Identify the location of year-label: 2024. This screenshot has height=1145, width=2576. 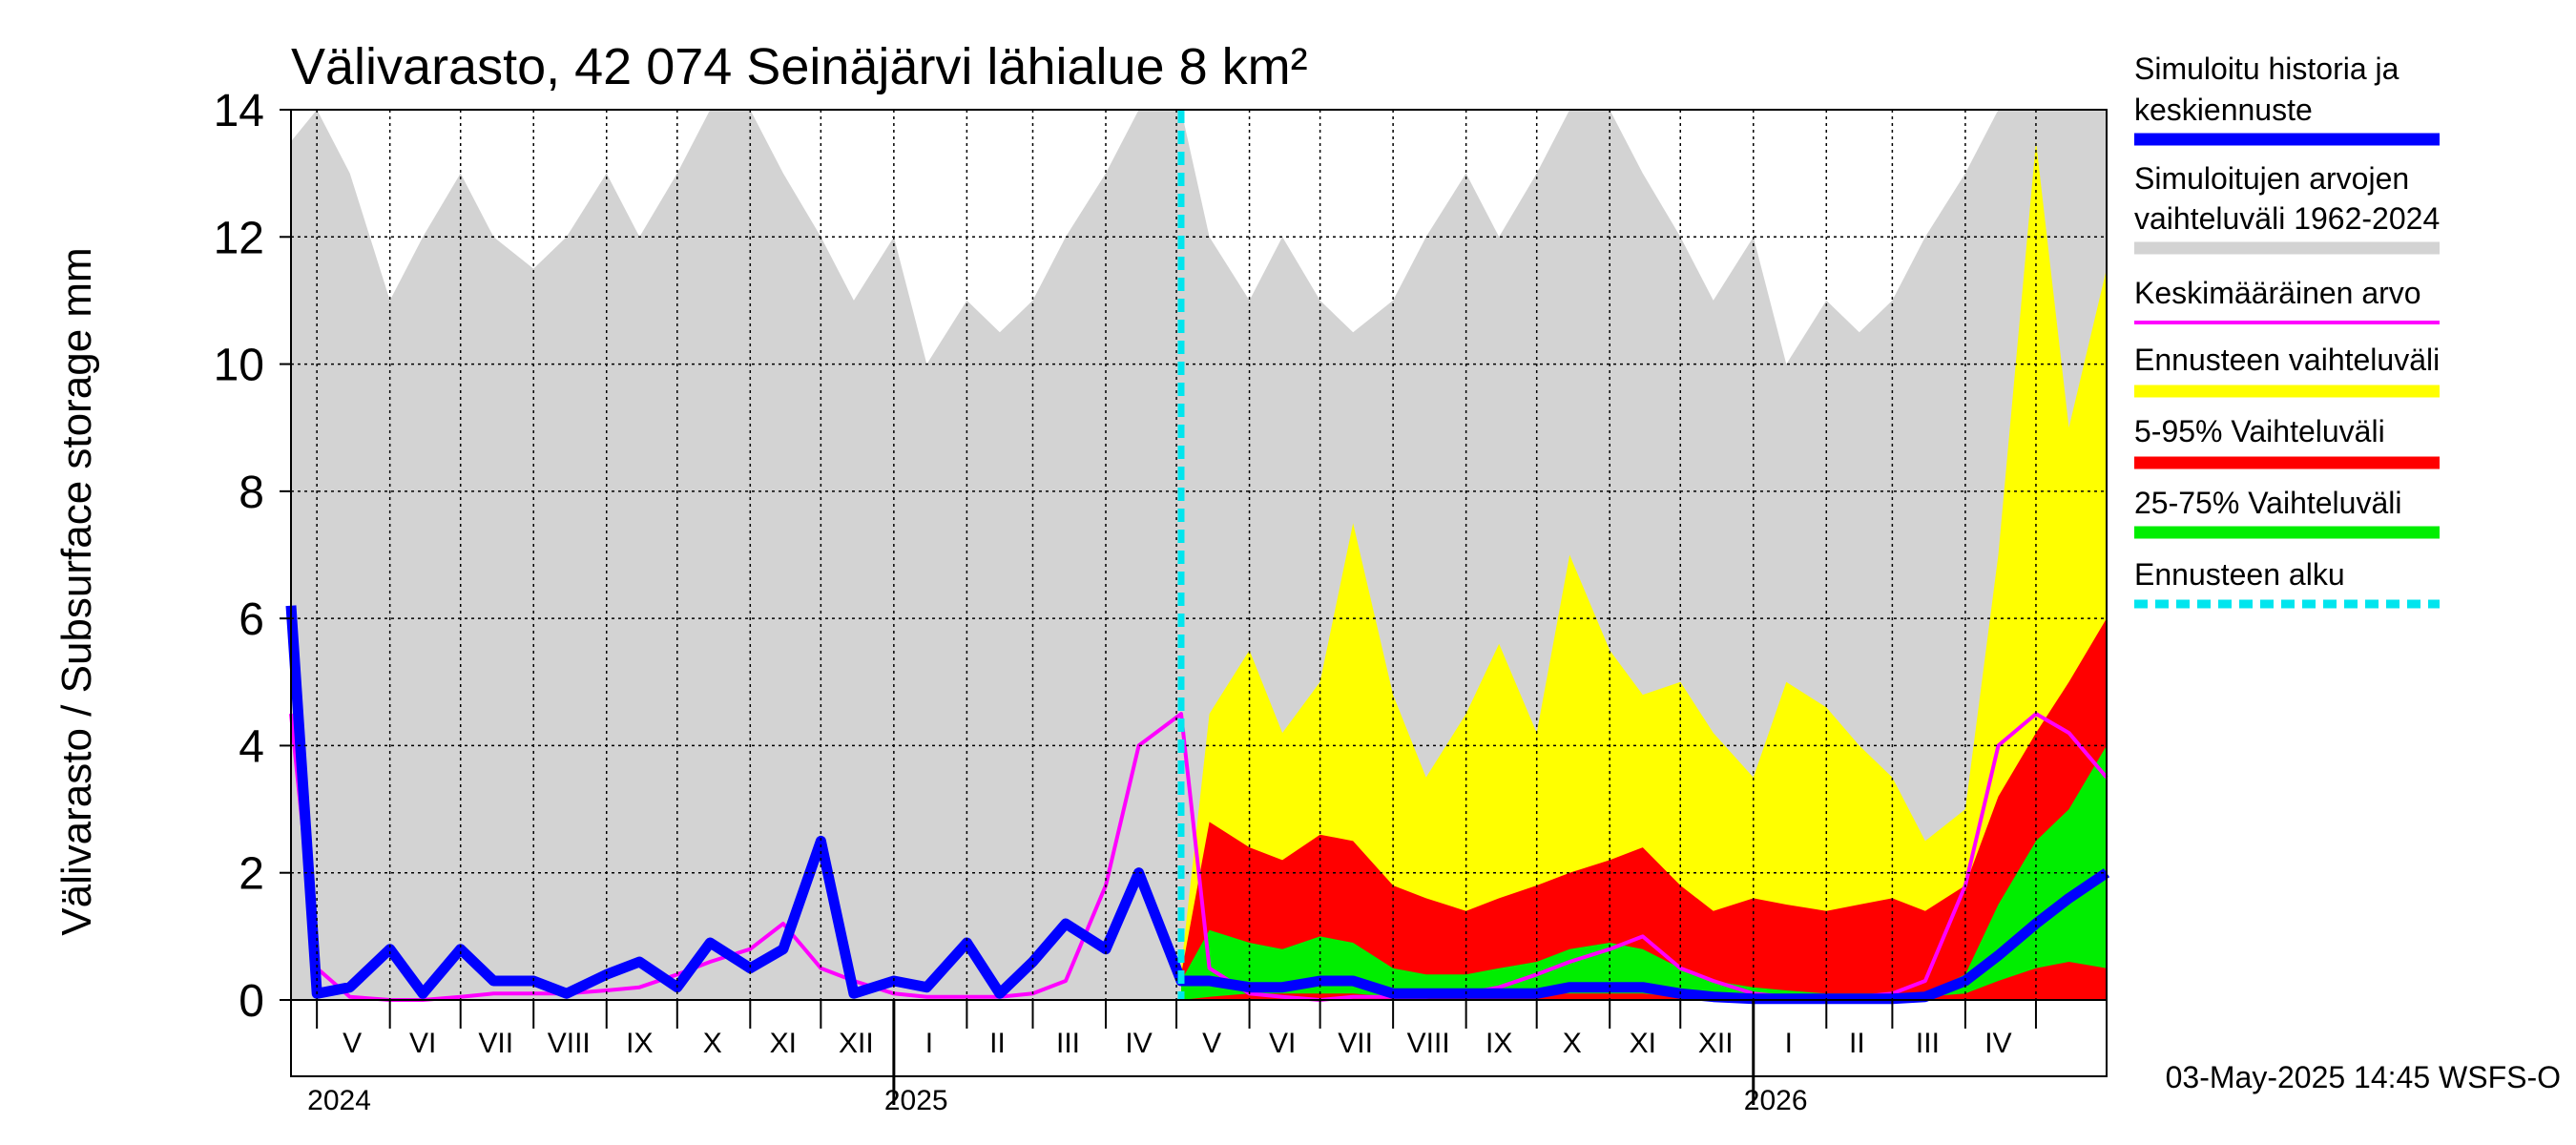
(339, 1100).